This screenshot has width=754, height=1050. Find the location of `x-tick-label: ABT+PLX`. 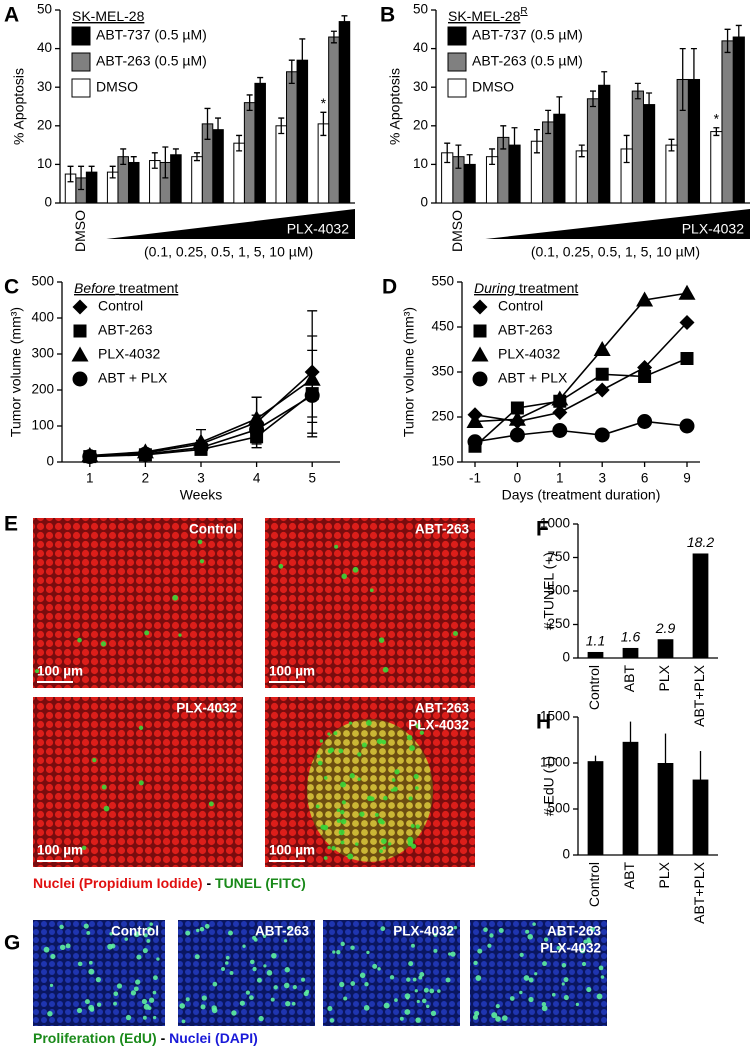

x-tick-label: ABT+PLX is located at coordinates (699, 695).